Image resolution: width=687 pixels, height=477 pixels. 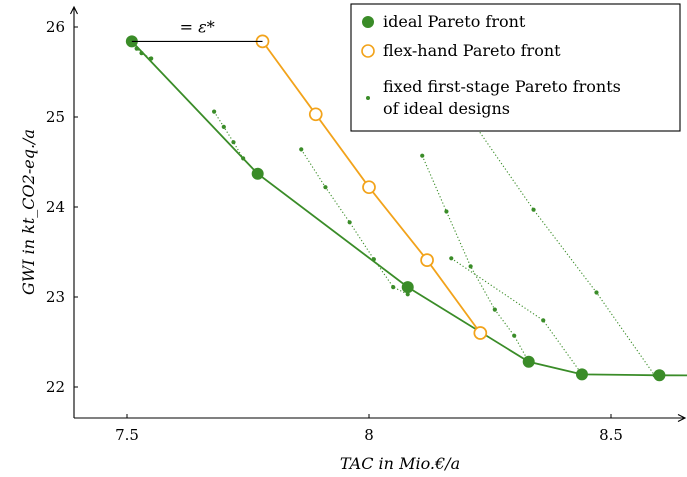 I want to click on legend-marker-flex, so click(x=368, y=51).